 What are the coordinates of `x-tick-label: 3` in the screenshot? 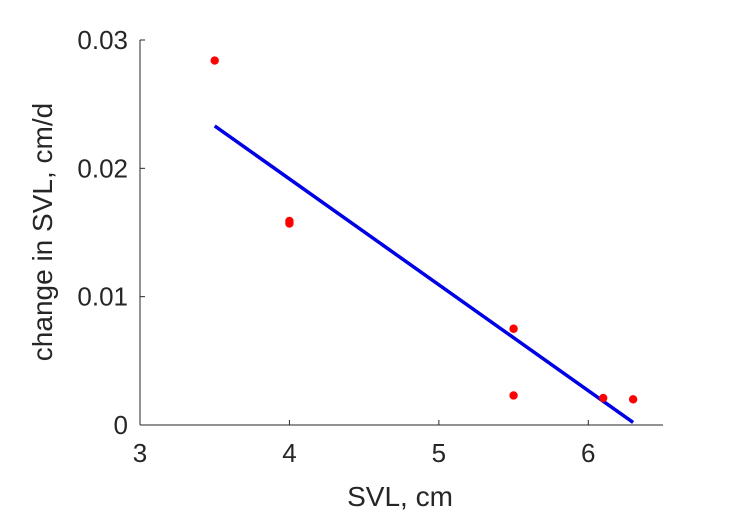 It's located at (140, 453).